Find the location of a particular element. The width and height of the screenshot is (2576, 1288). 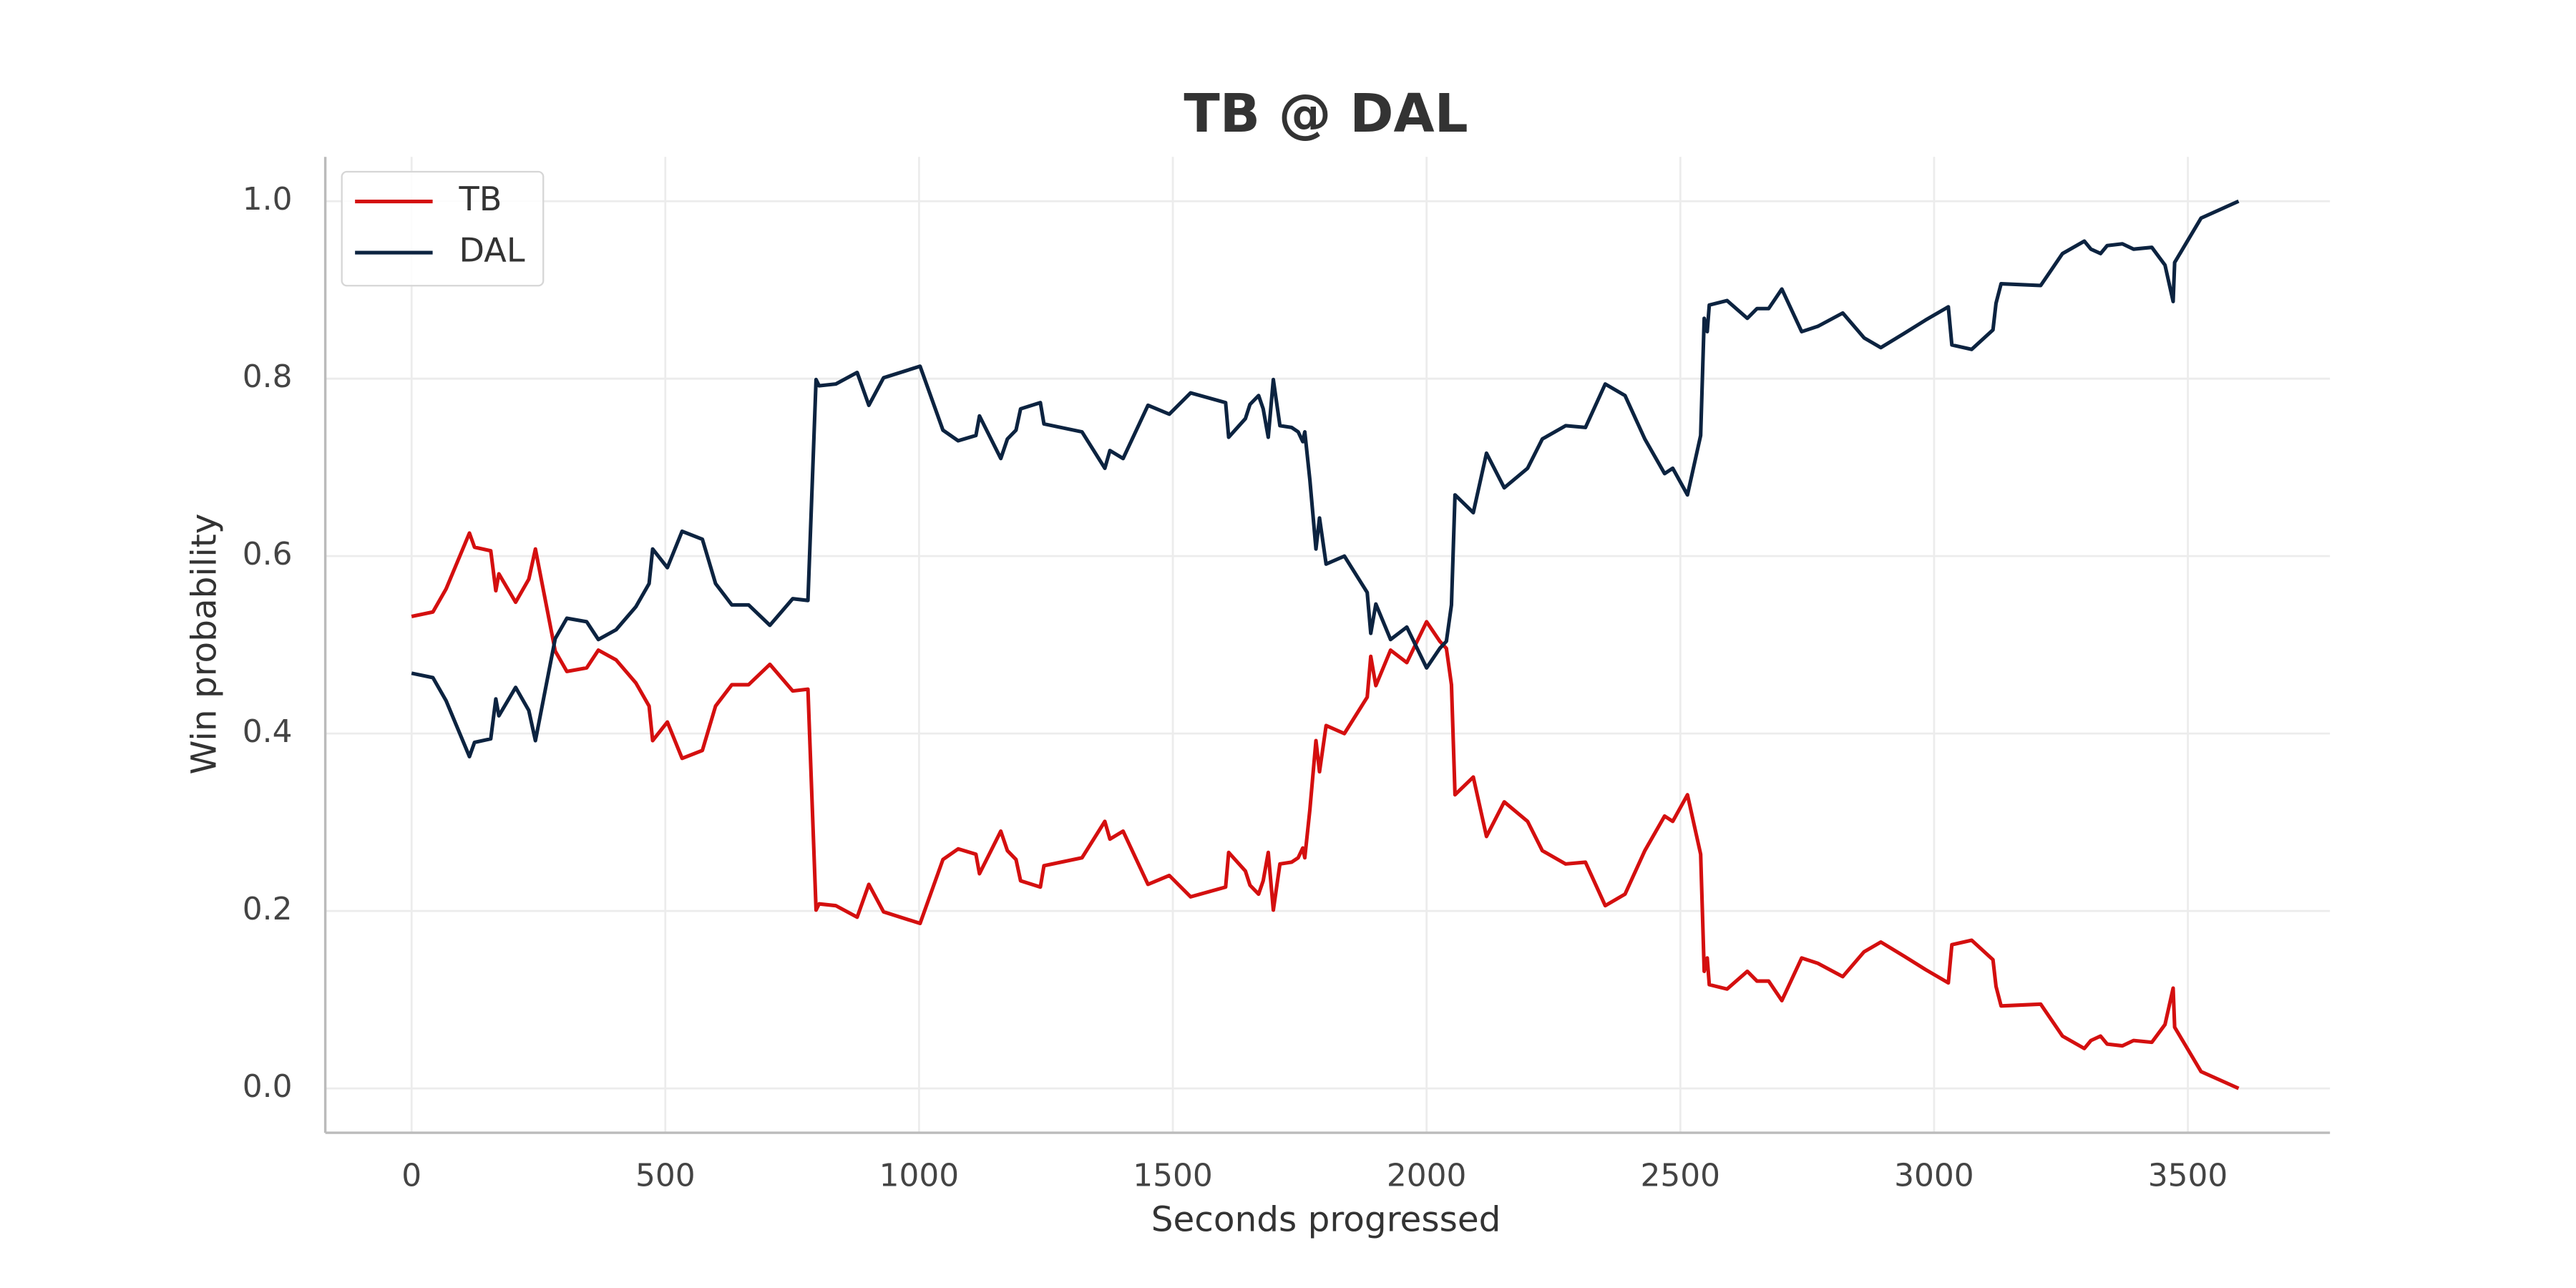

x-tick-label: 500 is located at coordinates (665, 1175).